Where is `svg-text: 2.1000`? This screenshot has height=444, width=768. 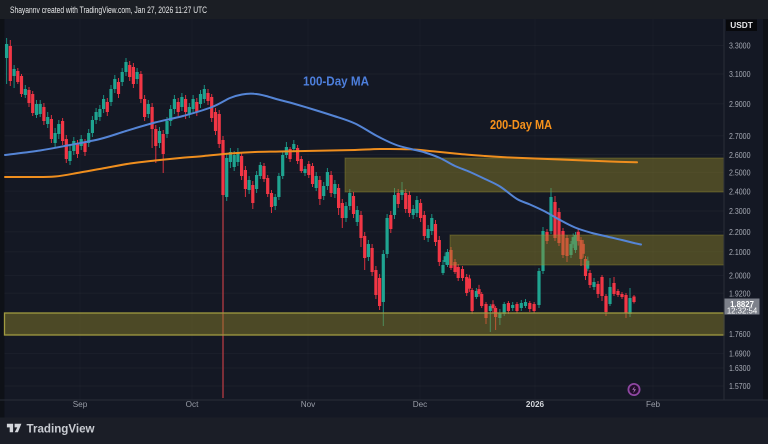
svg-text: 2.1000 is located at coordinates (740, 252).